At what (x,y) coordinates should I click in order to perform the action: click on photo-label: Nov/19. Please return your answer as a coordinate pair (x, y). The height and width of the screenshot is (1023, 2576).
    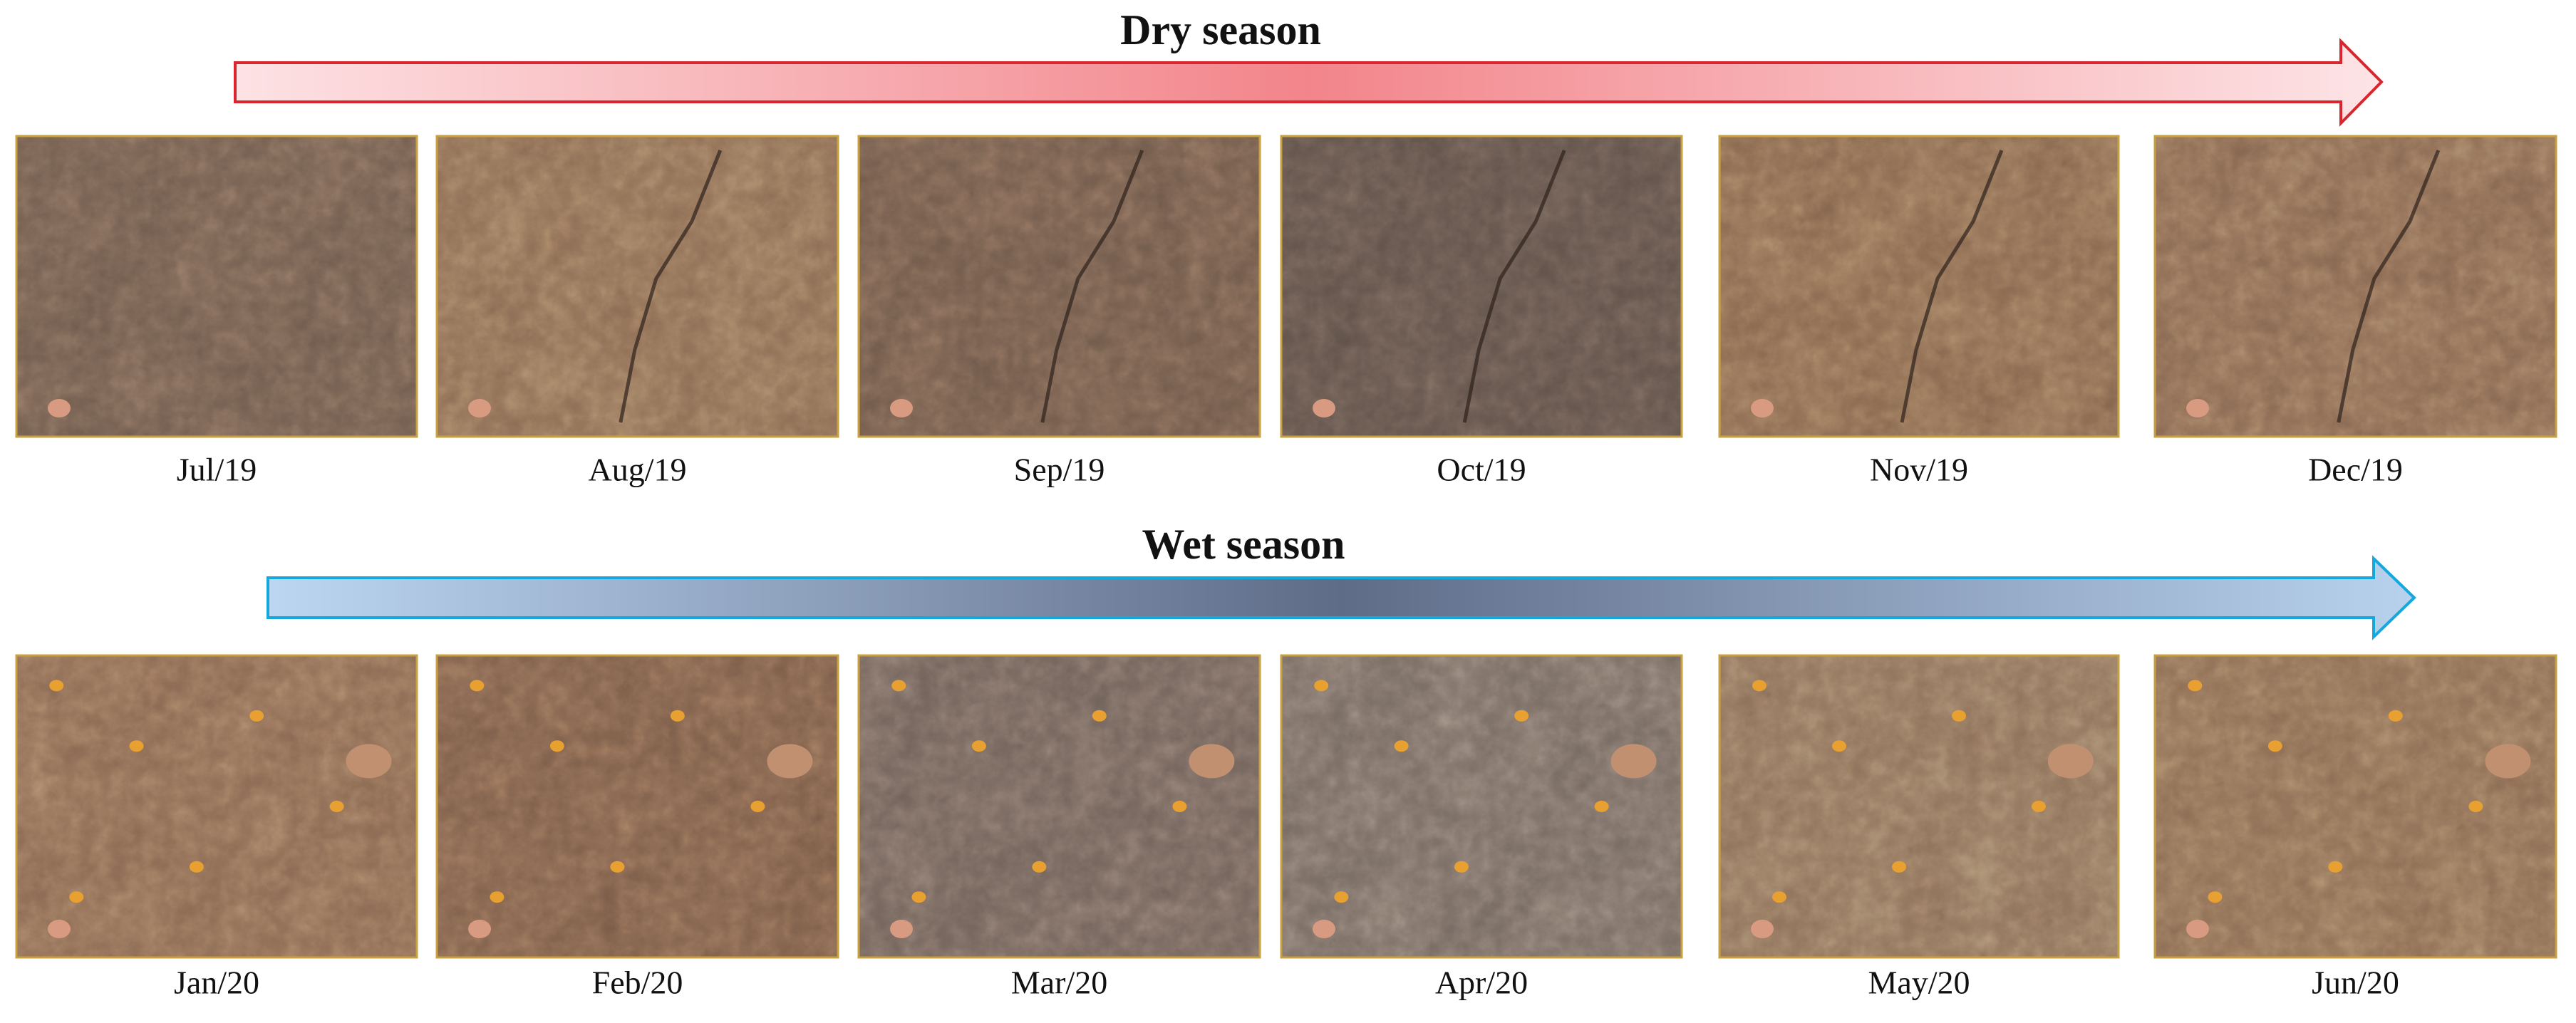
    Looking at the image, I should click on (1919, 470).